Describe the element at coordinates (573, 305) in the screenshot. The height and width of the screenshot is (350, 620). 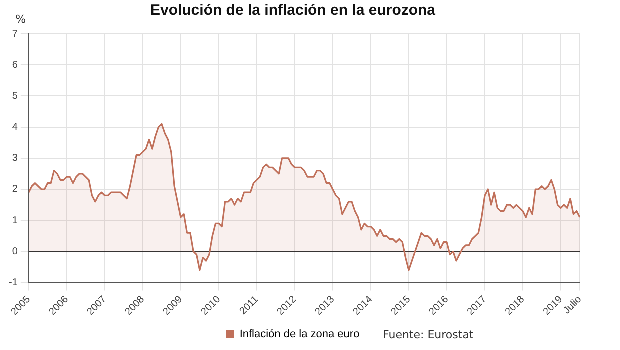
I see `x-tick-label: Julio` at that location.